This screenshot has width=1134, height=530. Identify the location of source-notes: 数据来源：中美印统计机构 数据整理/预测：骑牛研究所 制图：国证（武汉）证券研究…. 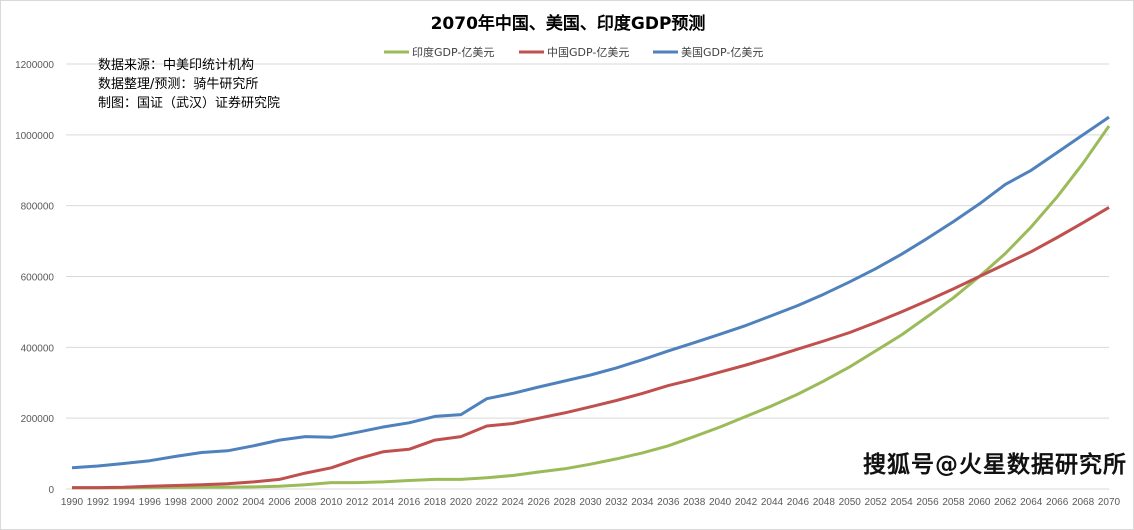
(189, 84).